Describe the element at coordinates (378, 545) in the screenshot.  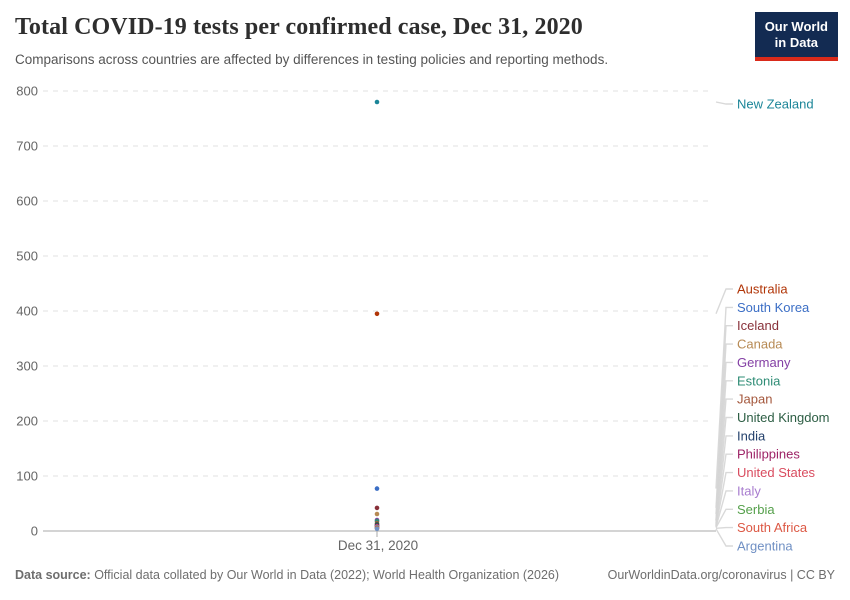
I see `x-tick-label: Dec 31, 2020` at that location.